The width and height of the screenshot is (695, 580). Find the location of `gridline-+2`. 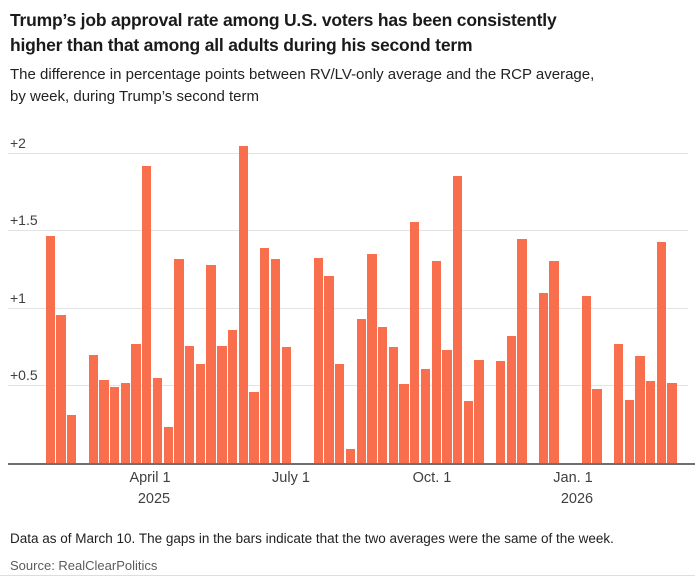

gridline-+2 is located at coordinates (348, 153).